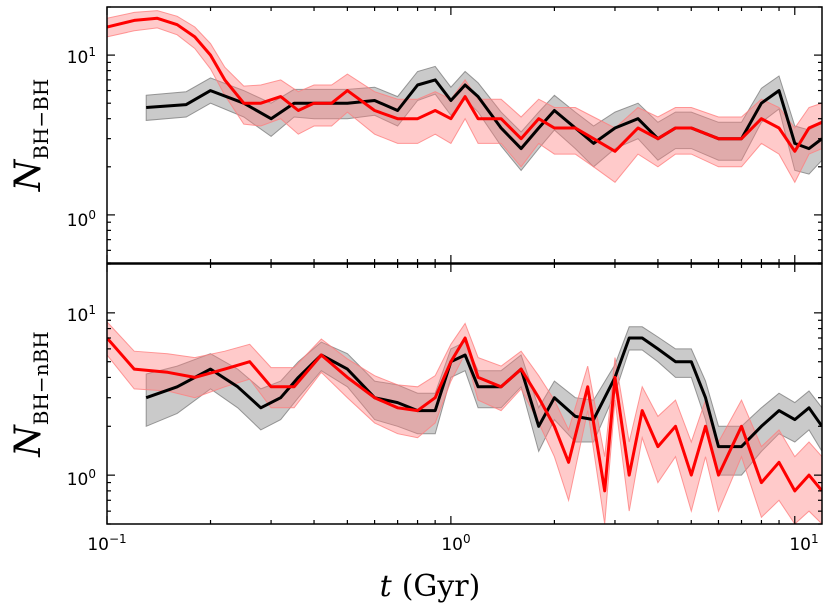  Describe the element at coordinates (81, 314) in the screenshot. I see `ytick-label-bottom-10: 10¹` at that location.